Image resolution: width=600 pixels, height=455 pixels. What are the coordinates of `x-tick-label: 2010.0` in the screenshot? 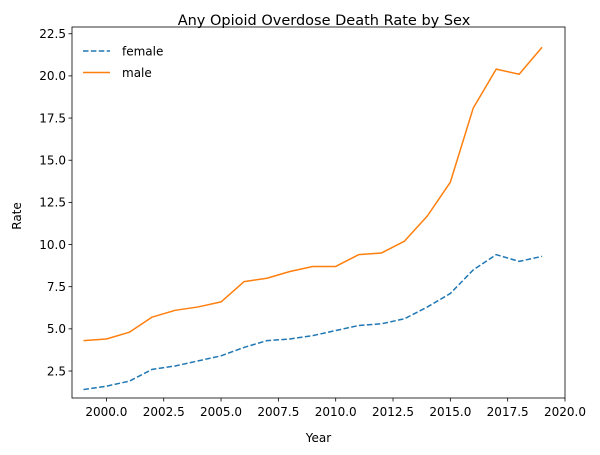 It's located at (336, 412).